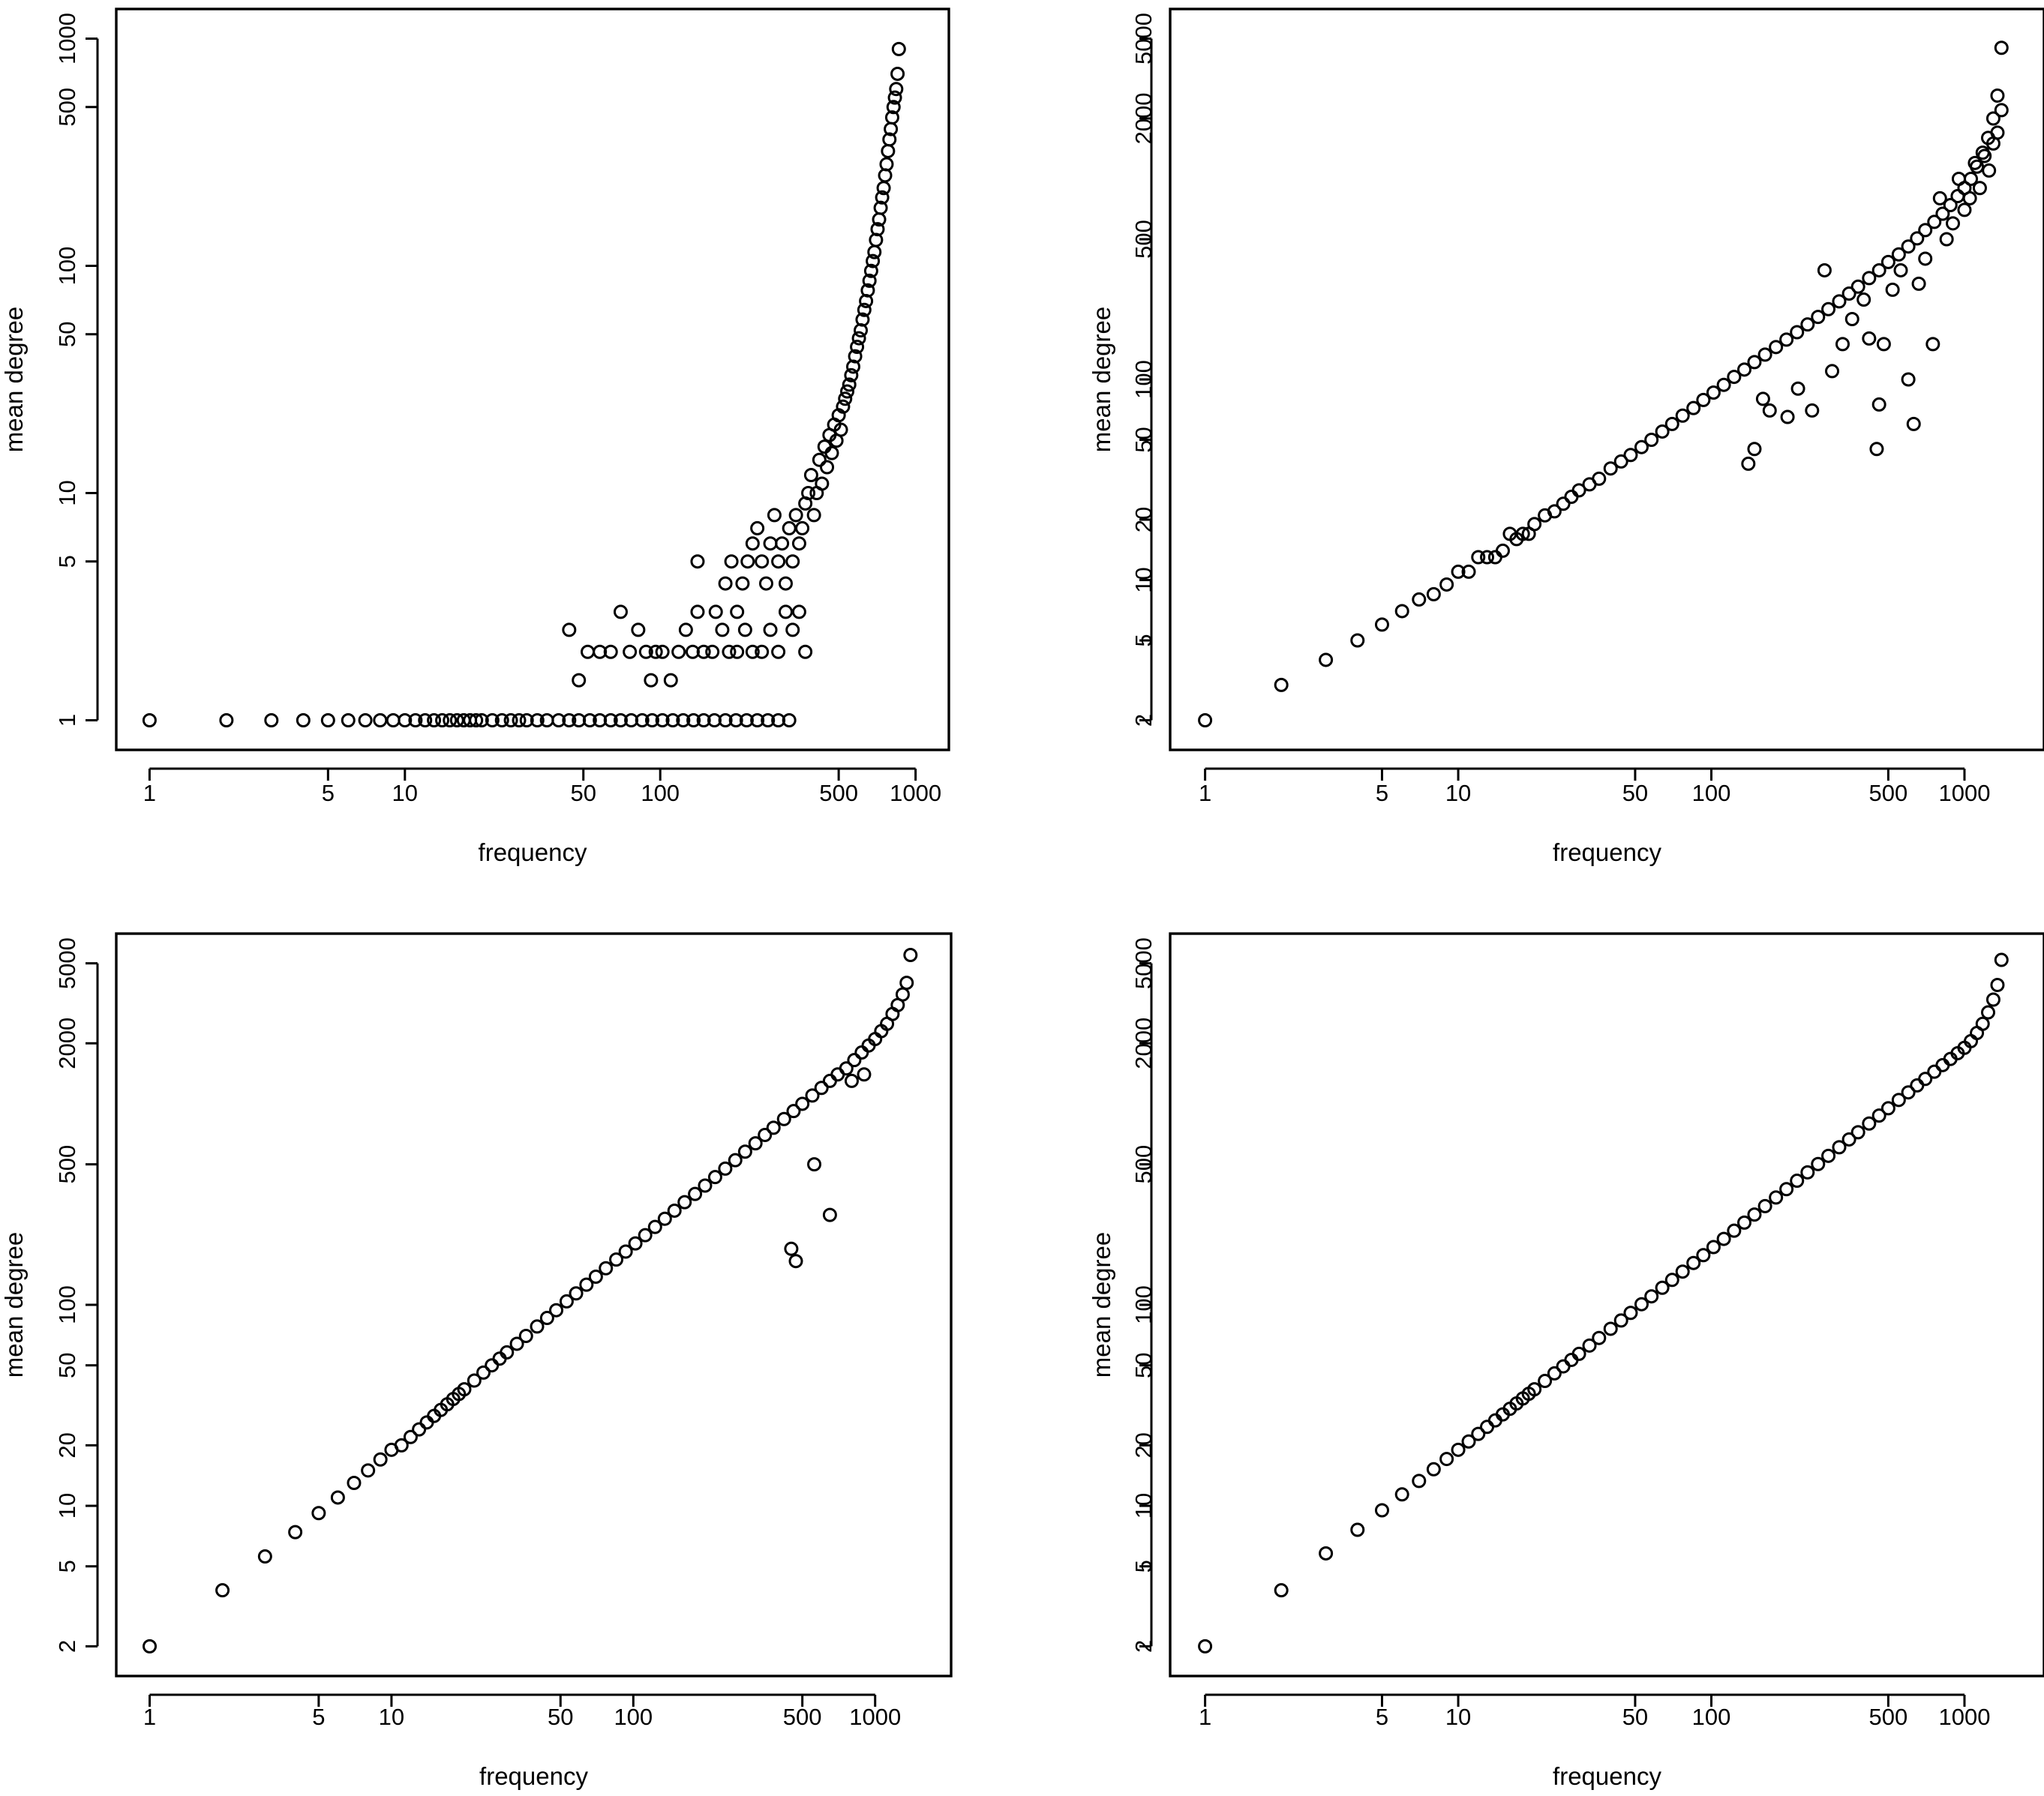 The image size is (2044, 1796). Describe the element at coordinates (1143, 640) in the screenshot. I see `y-tick-label: 5` at that location.